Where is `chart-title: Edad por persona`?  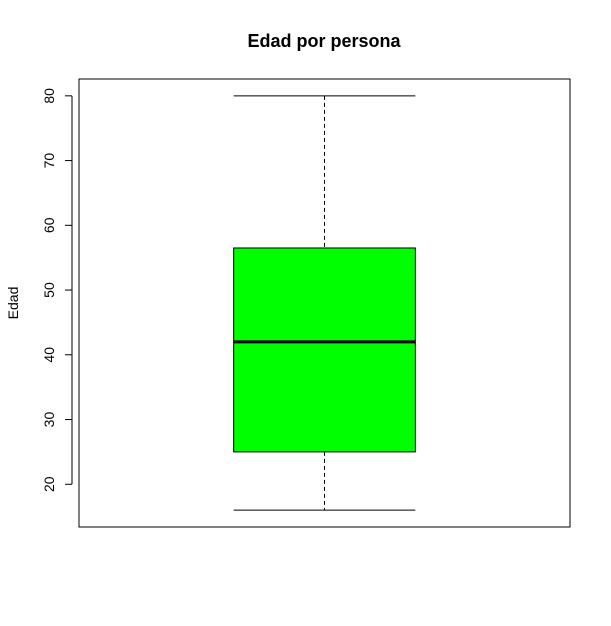 chart-title: Edad por persona is located at coordinates (324, 41).